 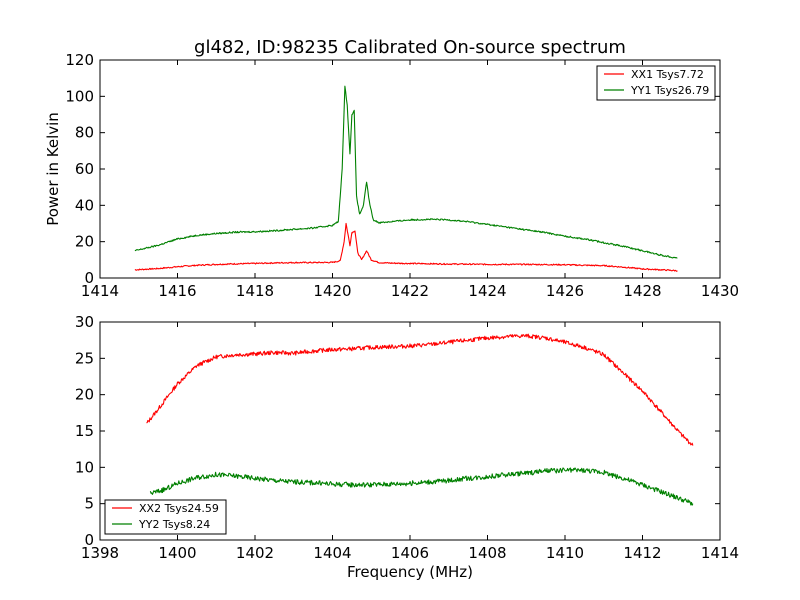 What do you see at coordinates (84, 169) in the screenshot?
I see `y-tick-label-top: 60` at bounding box center [84, 169].